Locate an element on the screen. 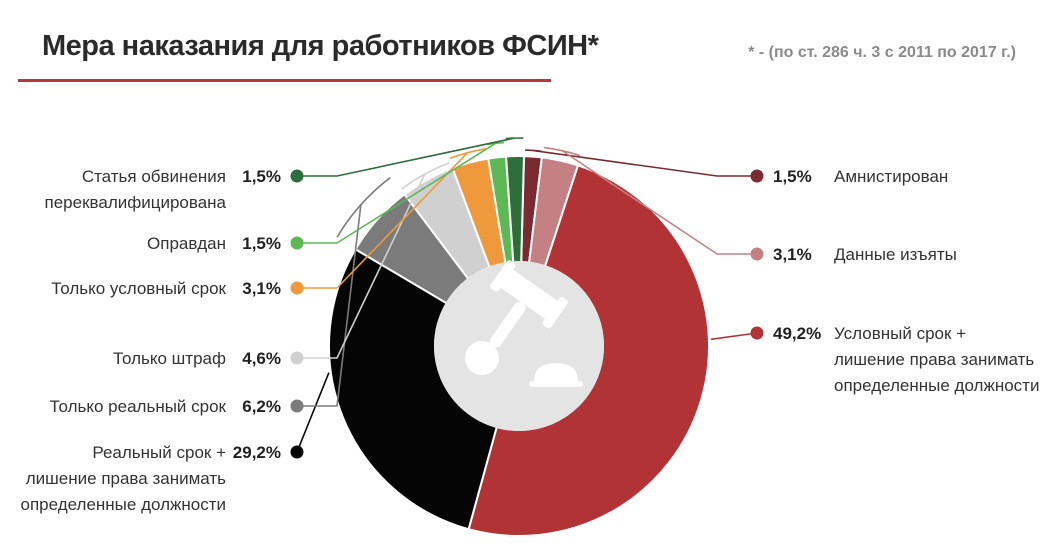  category-label-1-0: Данные изъяты is located at coordinates (895, 254).